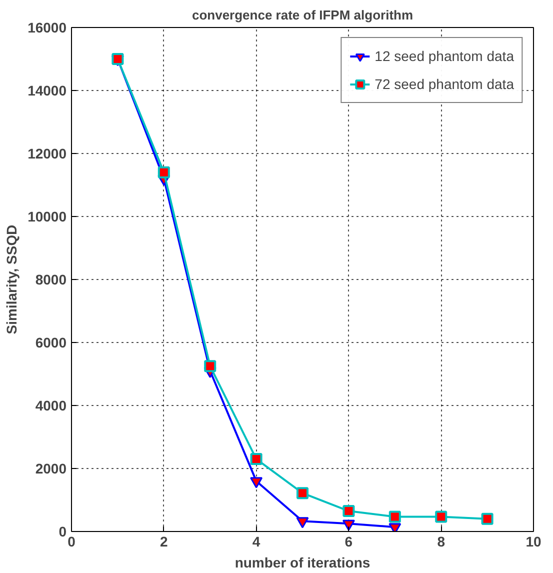 This screenshot has height=573, width=553. What do you see at coordinates (47, 154) in the screenshot?
I see `y-tick-label: 12000` at bounding box center [47, 154].